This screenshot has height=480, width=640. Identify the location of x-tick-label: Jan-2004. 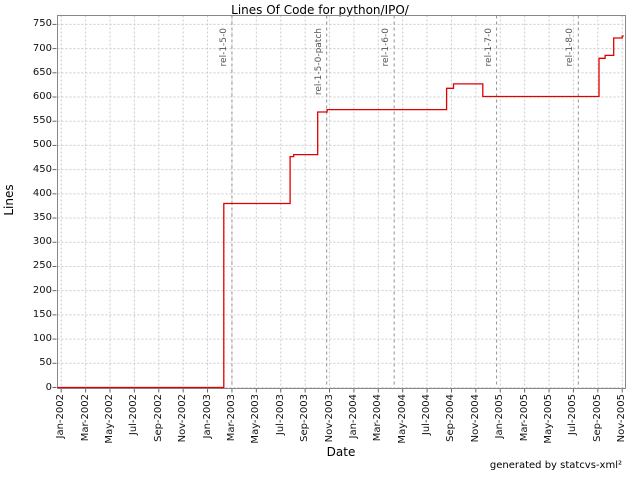
(353, 416).